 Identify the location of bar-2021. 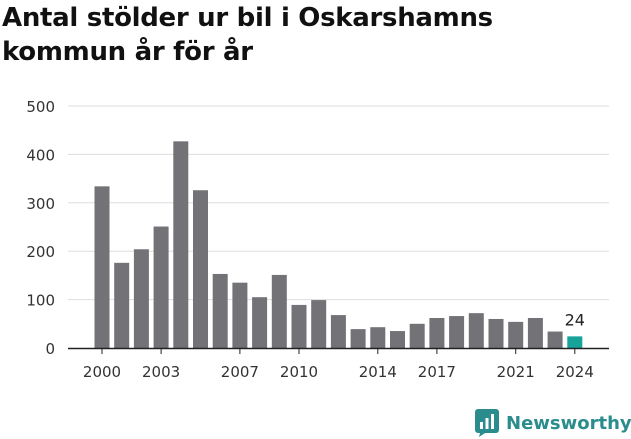
(516, 334).